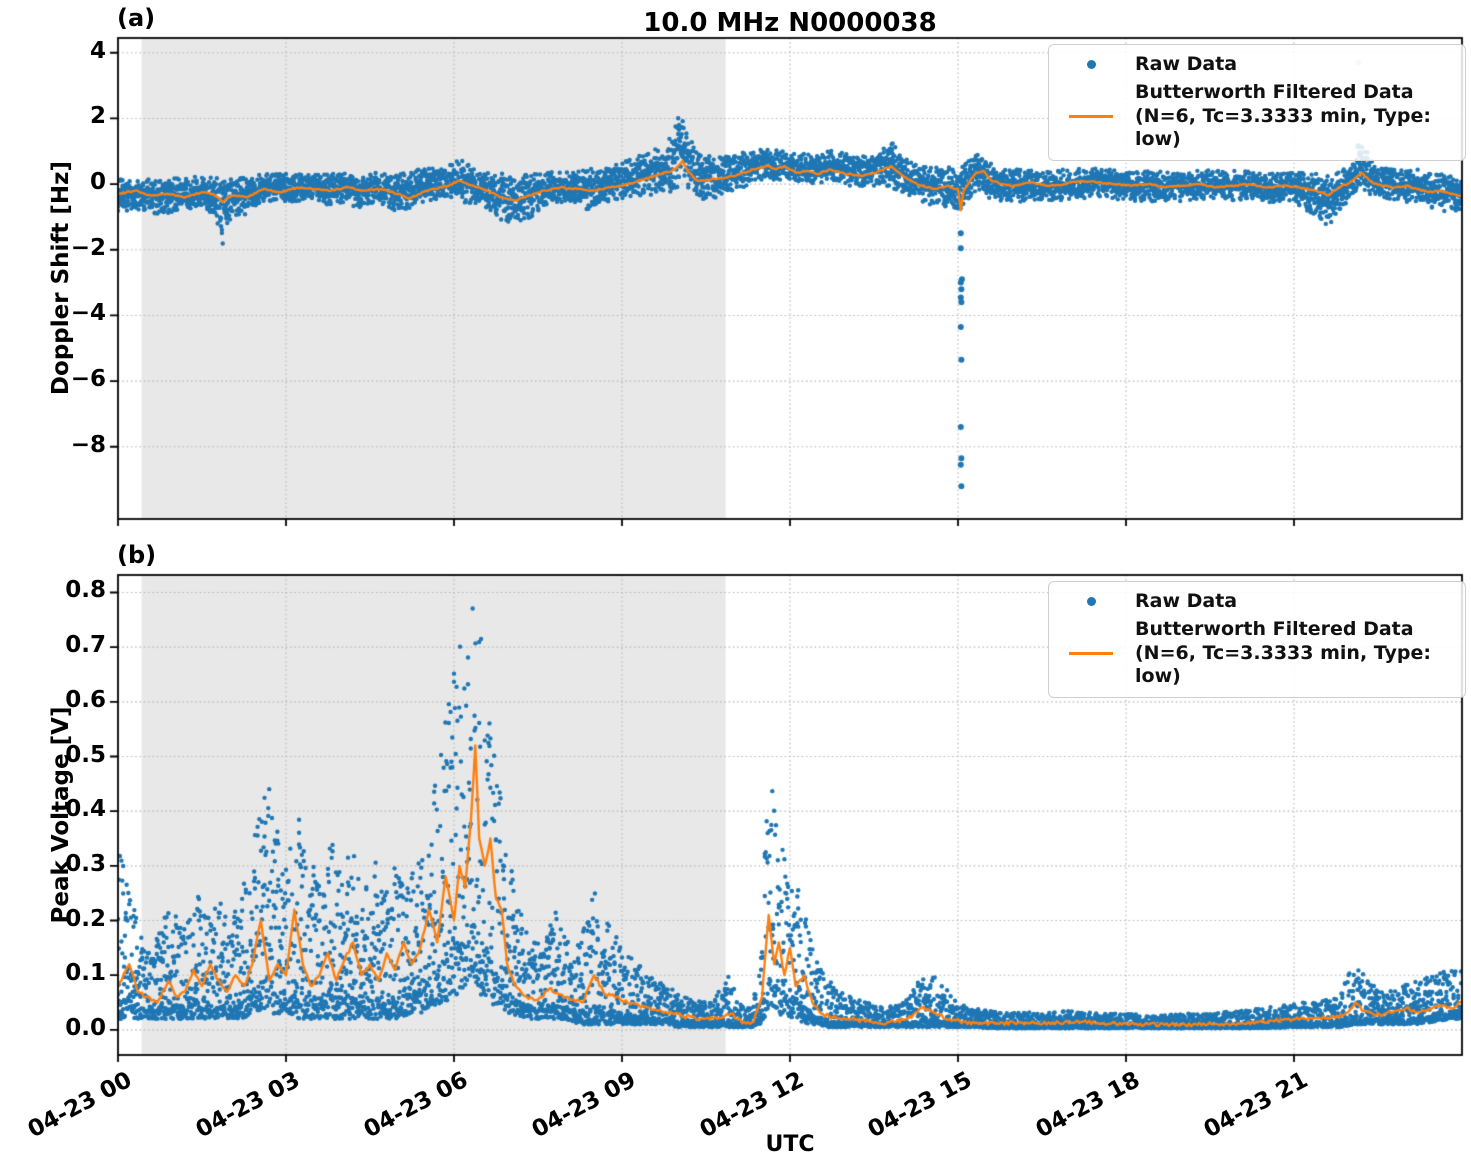 The image size is (1471, 1172). Describe the element at coordinates (85, 809) in the screenshot. I see `y-tick-label: 0.4` at that location.